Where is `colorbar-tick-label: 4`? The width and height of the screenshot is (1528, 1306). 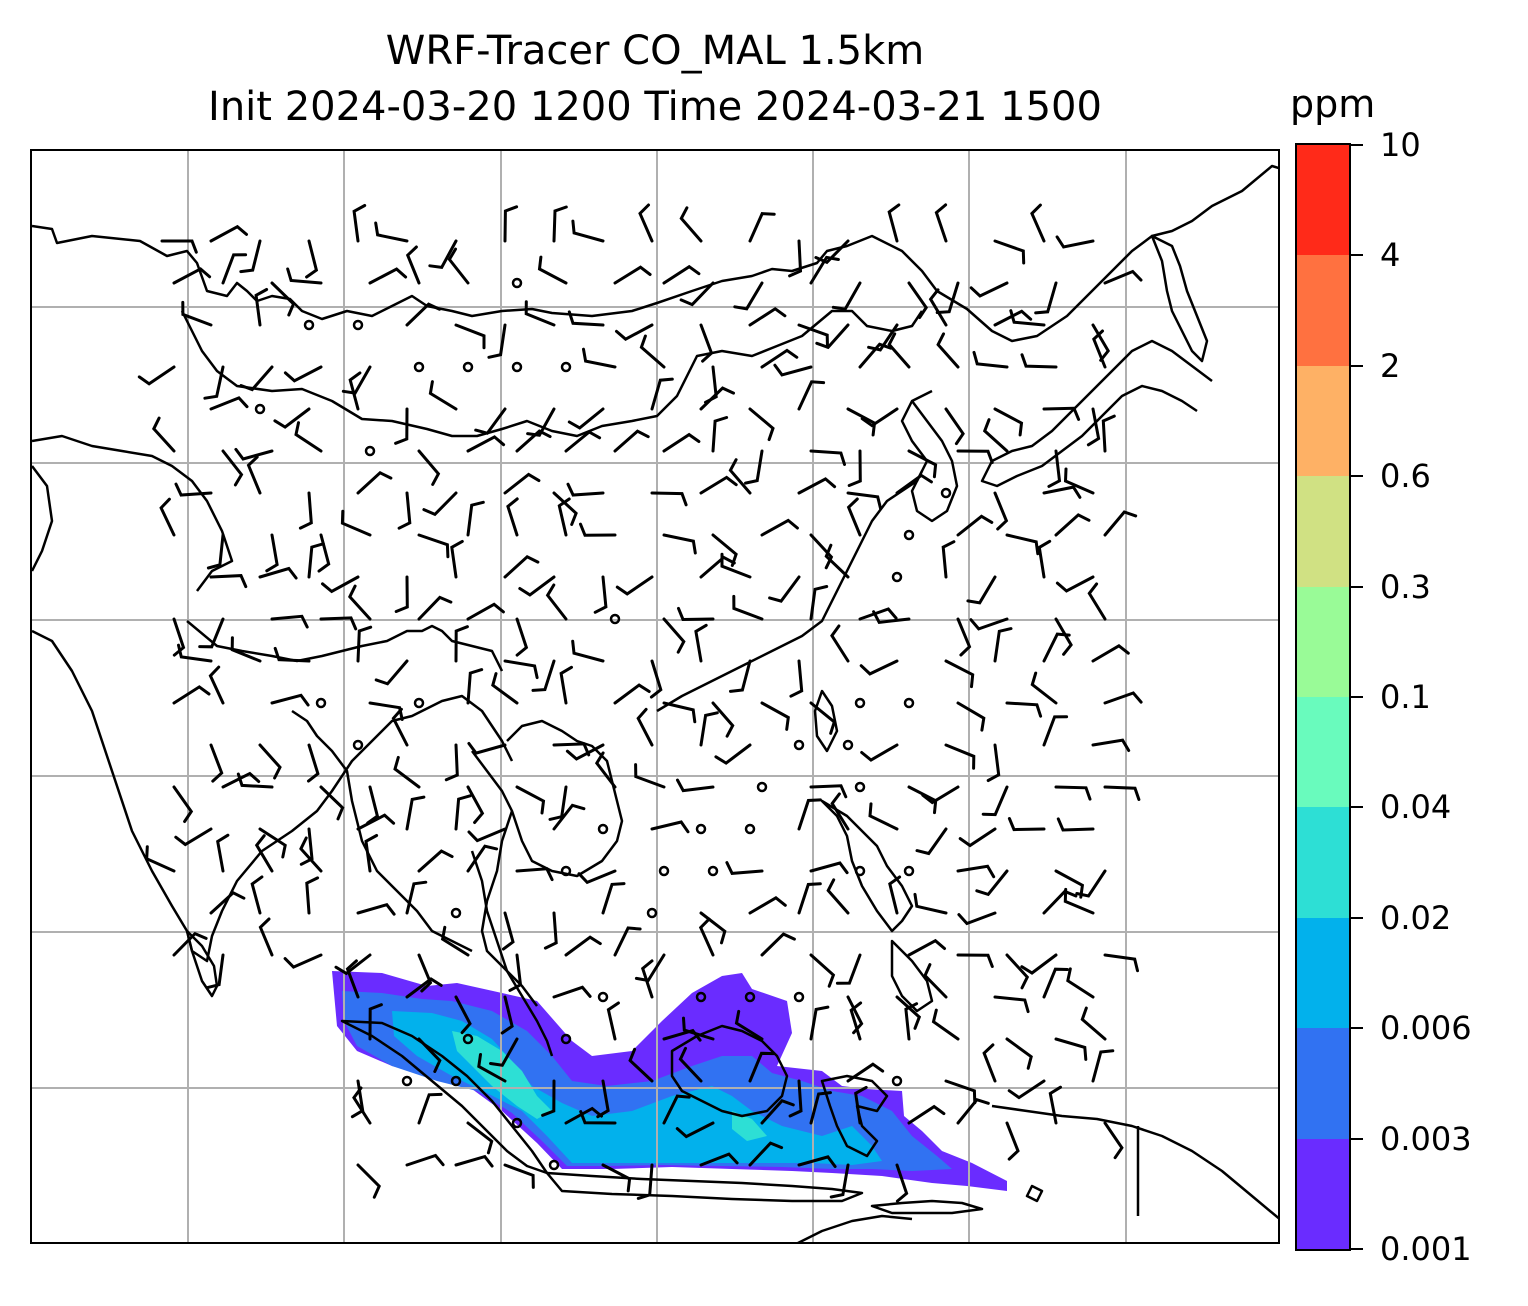
colorbar-tick-label: 4 is located at coordinates (1390, 255).